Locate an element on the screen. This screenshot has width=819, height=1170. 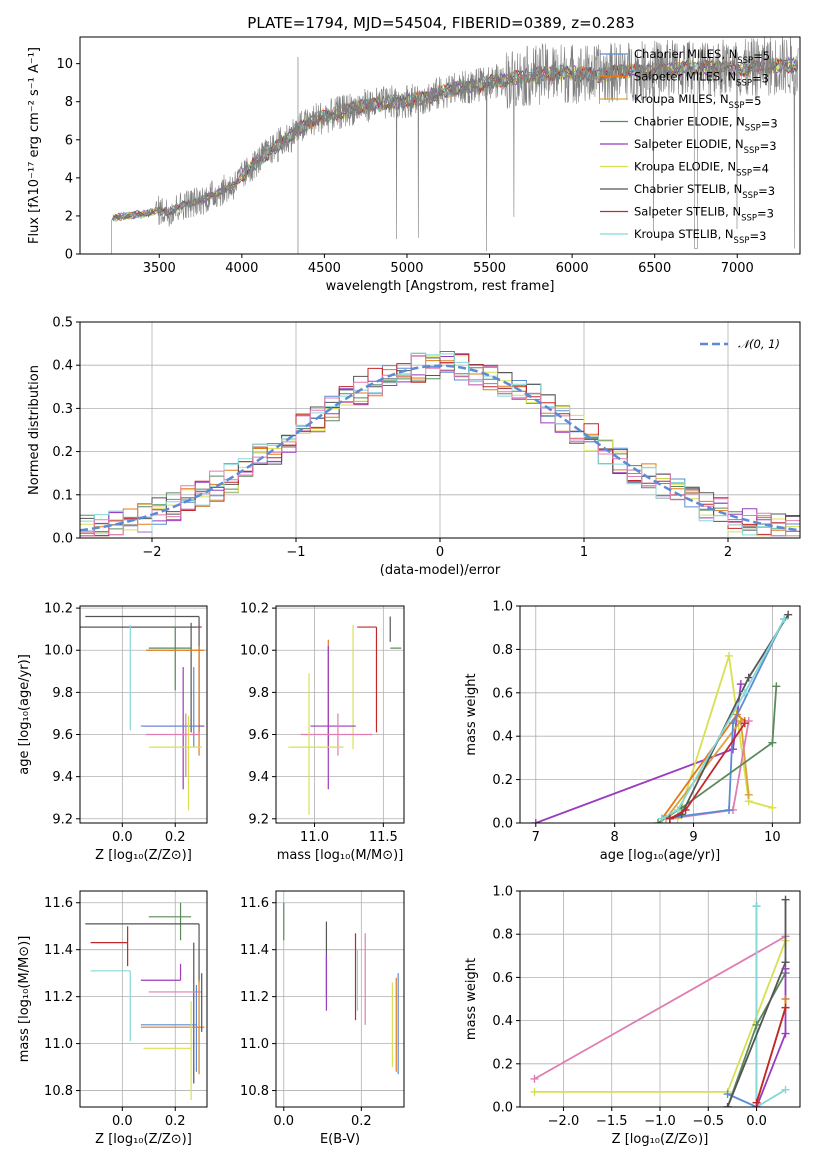
y-tick-label: 6 is located at coordinates (69, 140).